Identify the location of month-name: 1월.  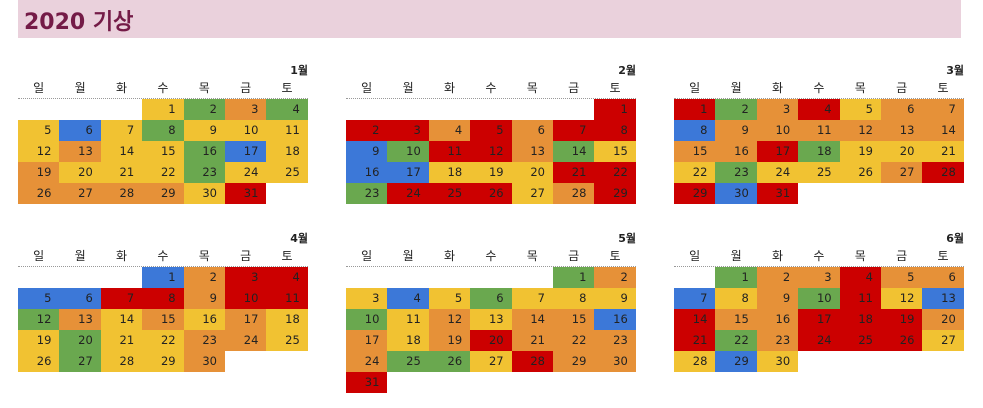
(299, 70).